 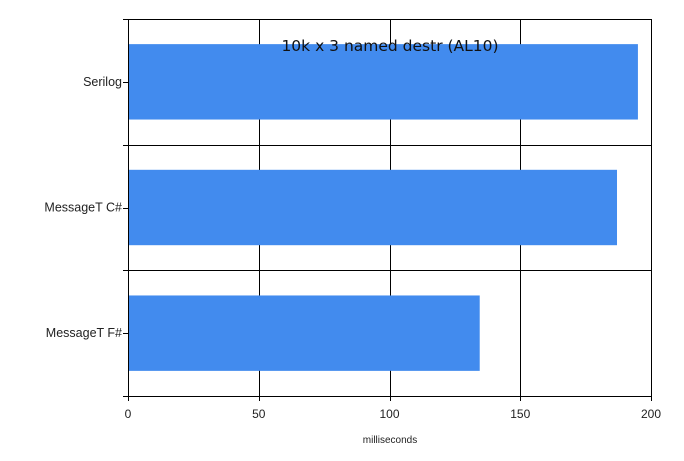 I want to click on bar-messaget-c-, so click(x=373, y=207).